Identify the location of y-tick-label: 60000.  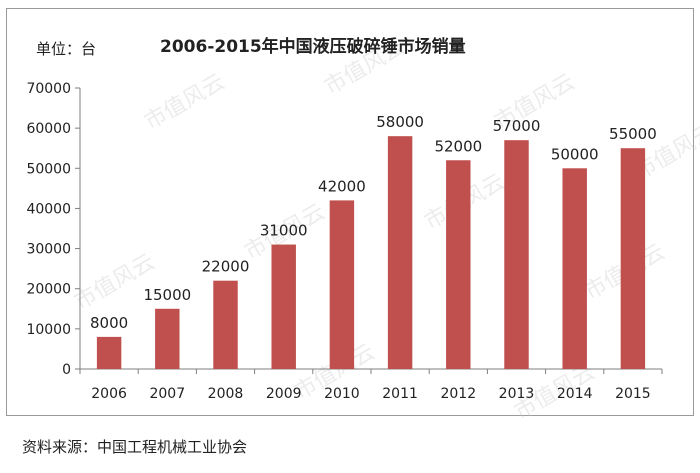
(48, 129).